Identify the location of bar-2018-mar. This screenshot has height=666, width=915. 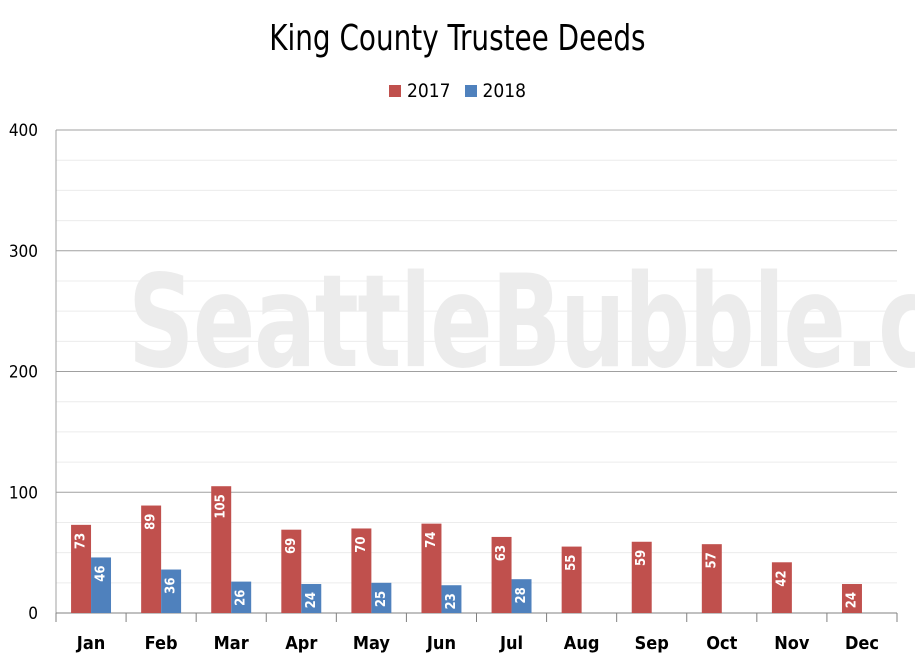
(241, 597).